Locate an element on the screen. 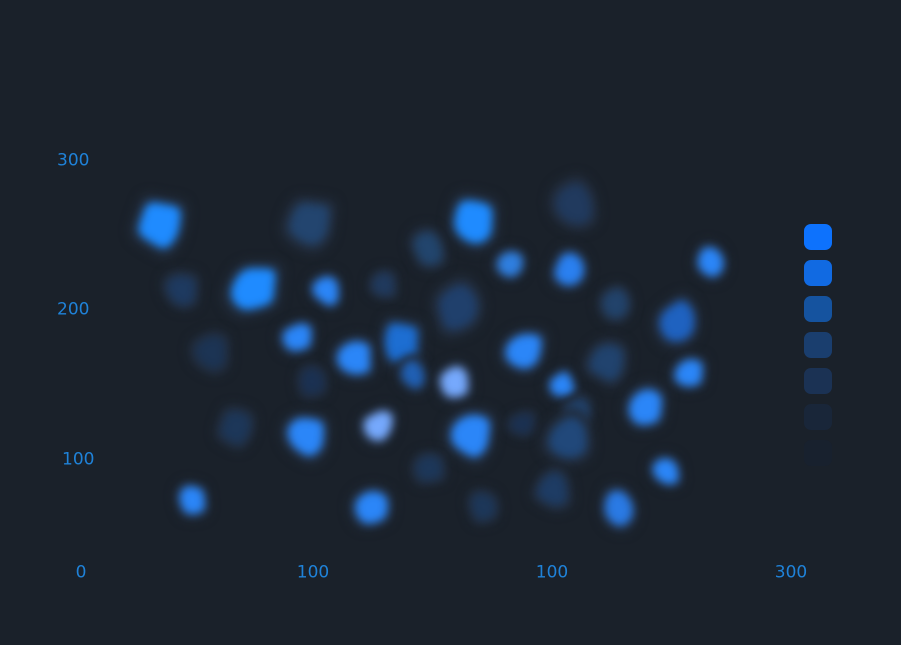 Image resolution: width=901 pixels, height=645 pixels. density-color-scale is located at coordinates (818, 345).